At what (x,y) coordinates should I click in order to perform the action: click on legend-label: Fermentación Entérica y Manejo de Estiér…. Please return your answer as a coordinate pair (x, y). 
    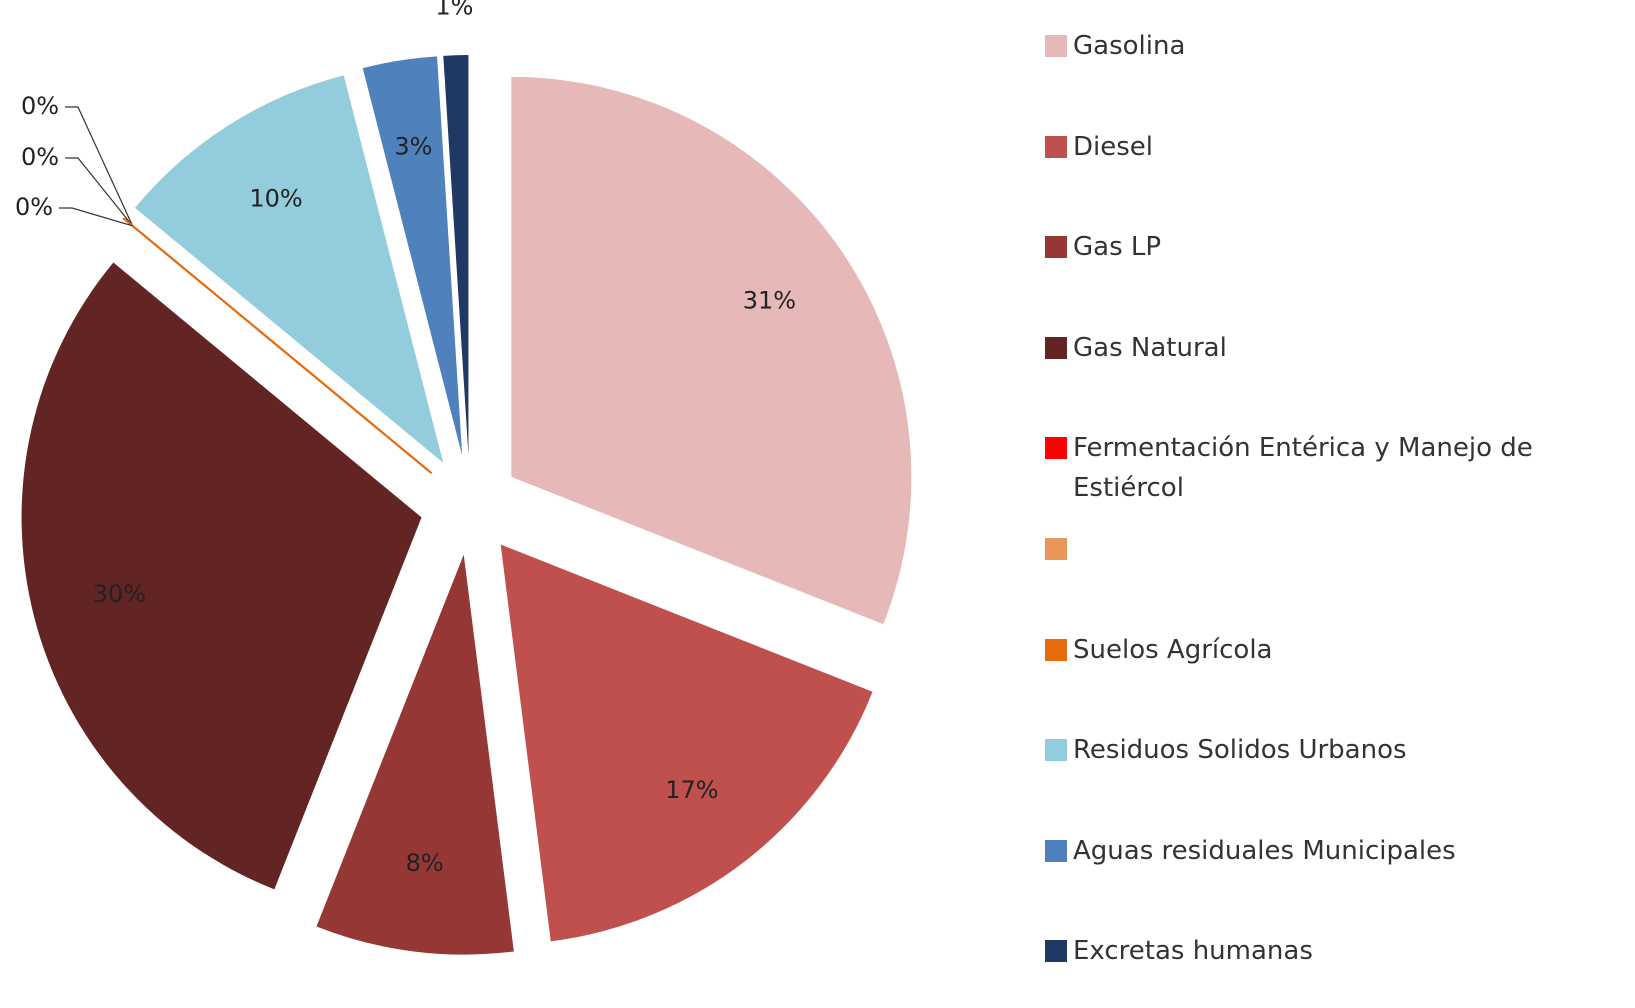
    Looking at the image, I should click on (1303, 468).